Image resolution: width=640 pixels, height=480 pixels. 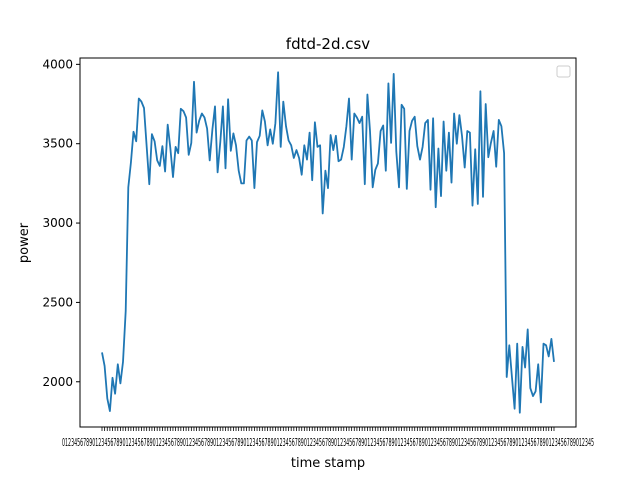 I want to click on y-tick-label: 3500, so click(x=57, y=144).